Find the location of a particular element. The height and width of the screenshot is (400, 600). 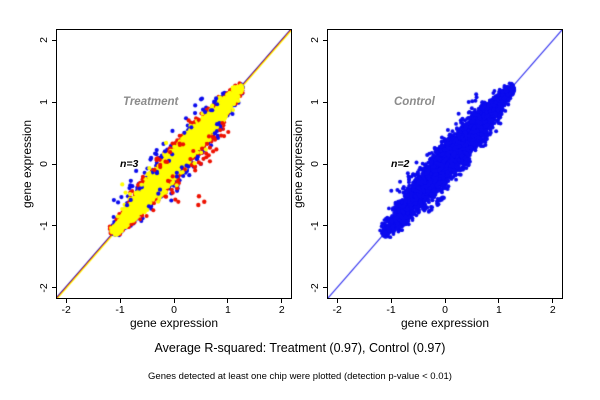

treatment-label: Treatment is located at coordinates (151, 102).